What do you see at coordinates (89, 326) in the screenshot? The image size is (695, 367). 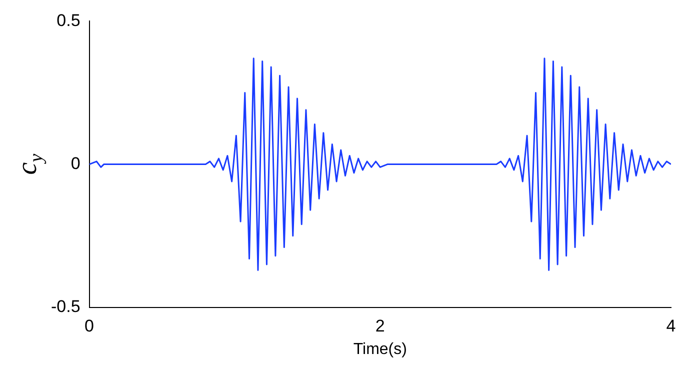 I see `x-tick-label: 0` at bounding box center [89, 326].